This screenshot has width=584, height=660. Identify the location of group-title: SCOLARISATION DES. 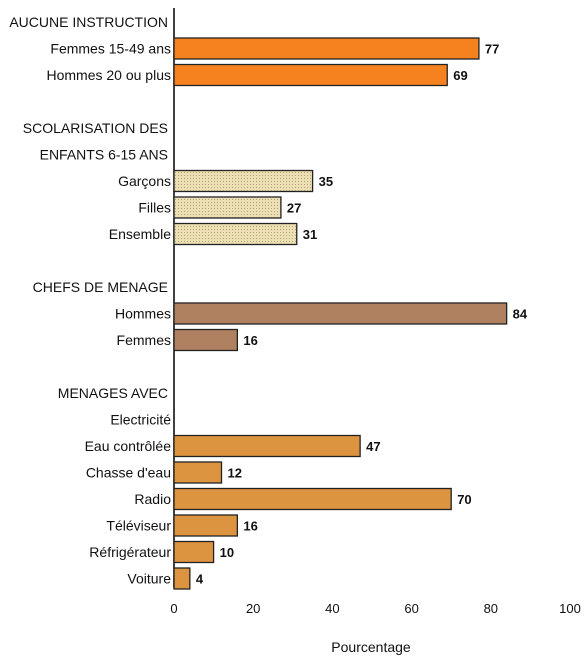
(95, 128).